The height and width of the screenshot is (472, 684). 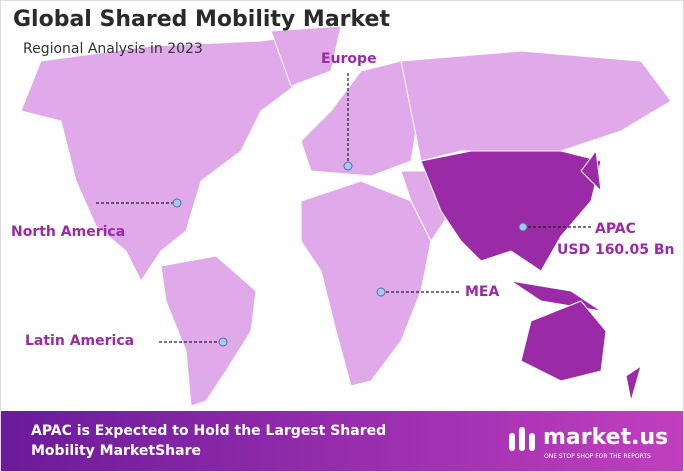 What do you see at coordinates (606, 437) in the screenshot?
I see `logo: market.us` at bounding box center [606, 437].